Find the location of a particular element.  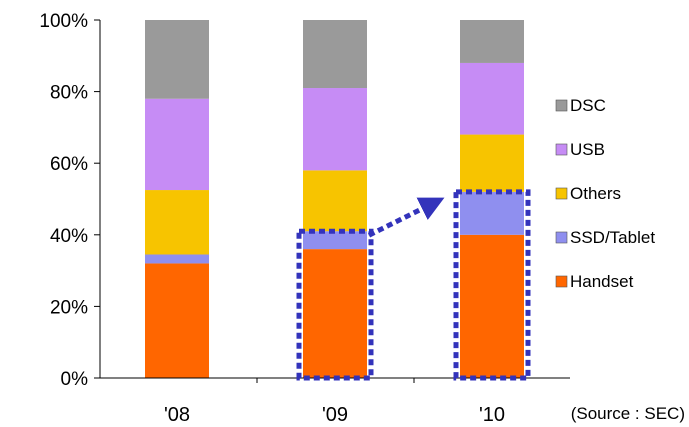

legend-label-others: Others is located at coordinates (595, 193).